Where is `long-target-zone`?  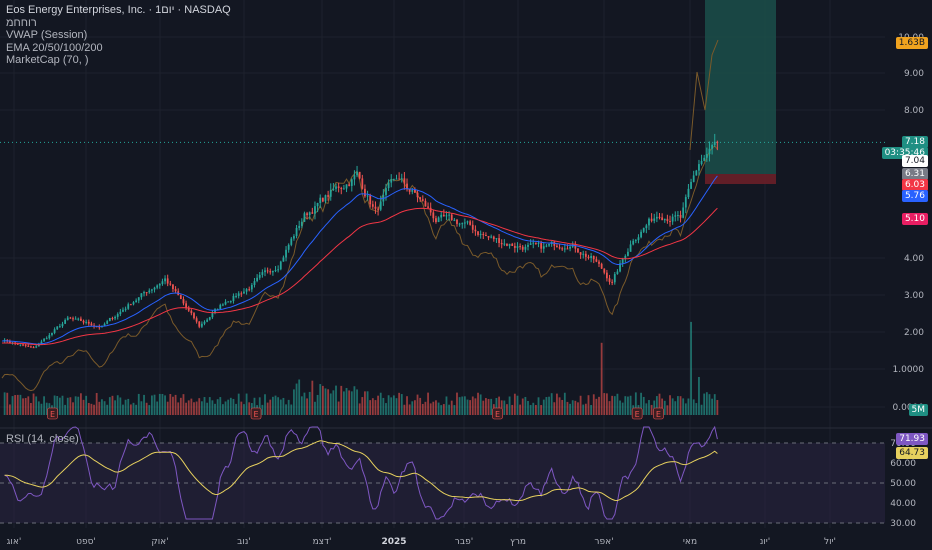
long-target-zone is located at coordinates (740, 87).